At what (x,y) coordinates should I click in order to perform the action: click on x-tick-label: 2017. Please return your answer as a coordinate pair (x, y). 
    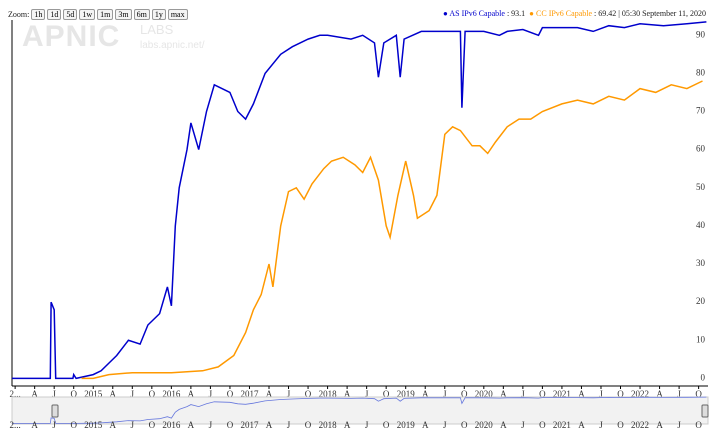
    Looking at the image, I should click on (249, 394).